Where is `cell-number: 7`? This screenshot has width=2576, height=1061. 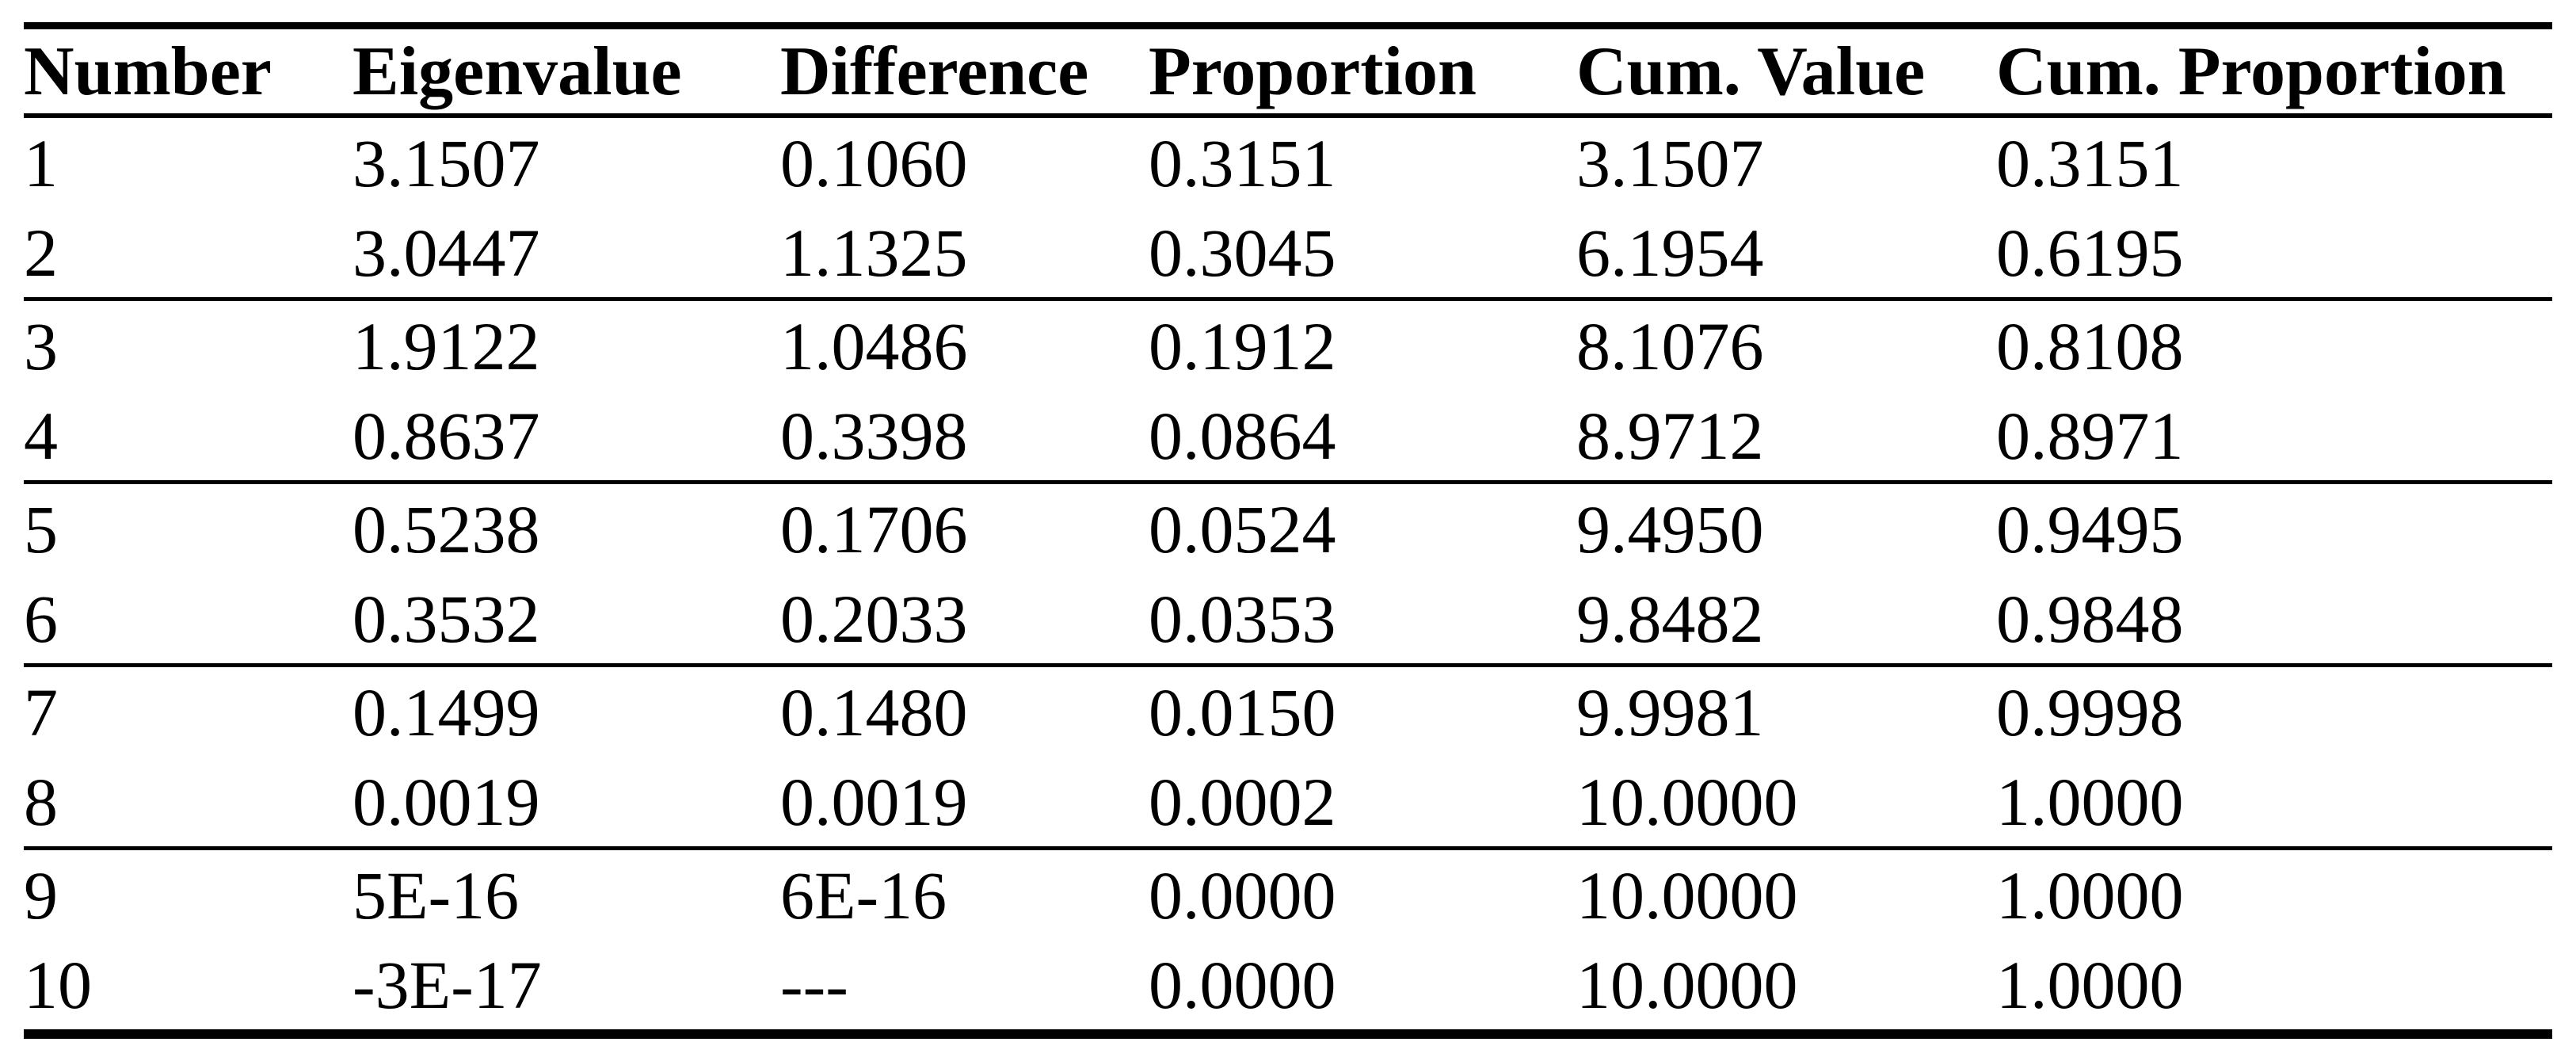 cell-number: 7 is located at coordinates (41, 712).